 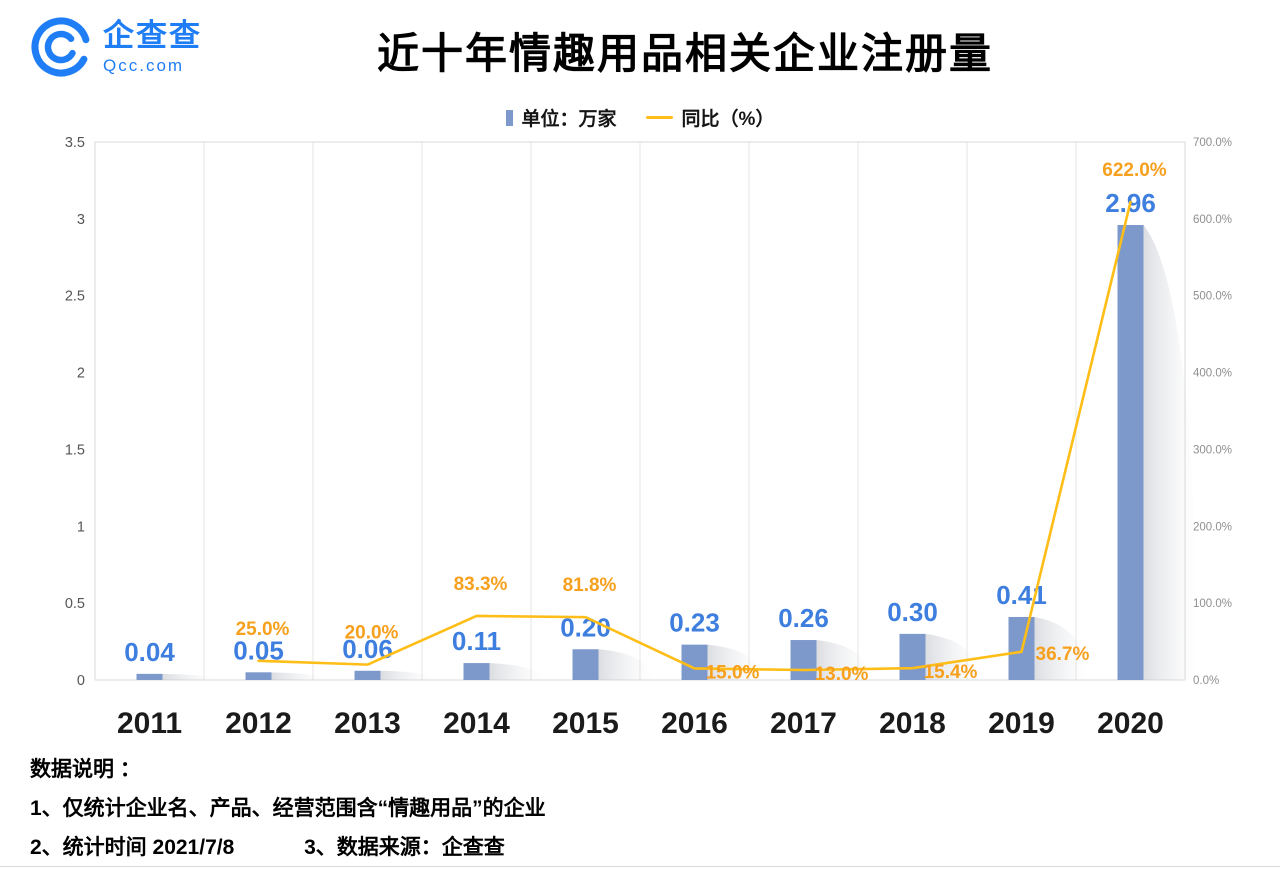 What do you see at coordinates (803, 660) in the screenshot?
I see `bar-2017` at bounding box center [803, 660].